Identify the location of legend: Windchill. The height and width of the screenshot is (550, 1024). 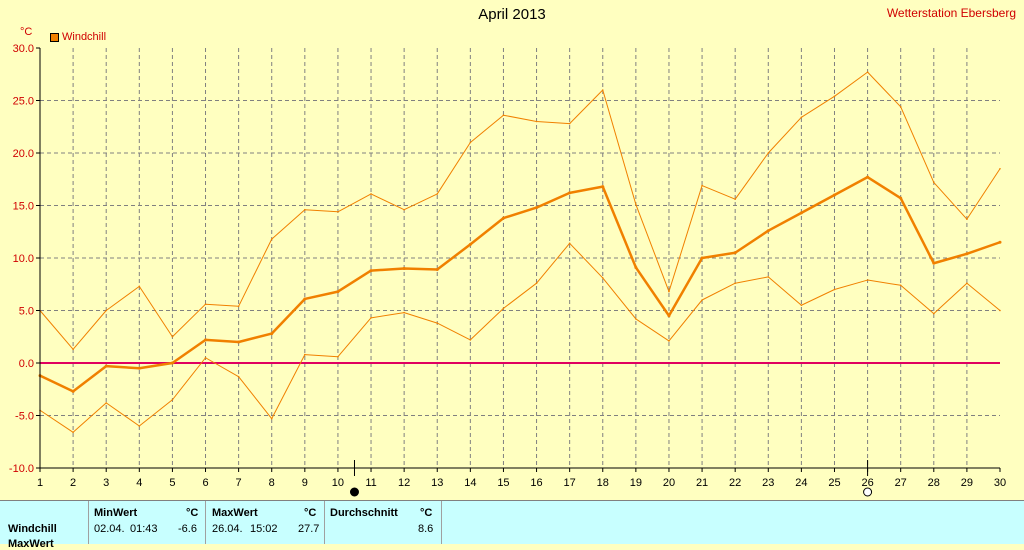
(78, 37).